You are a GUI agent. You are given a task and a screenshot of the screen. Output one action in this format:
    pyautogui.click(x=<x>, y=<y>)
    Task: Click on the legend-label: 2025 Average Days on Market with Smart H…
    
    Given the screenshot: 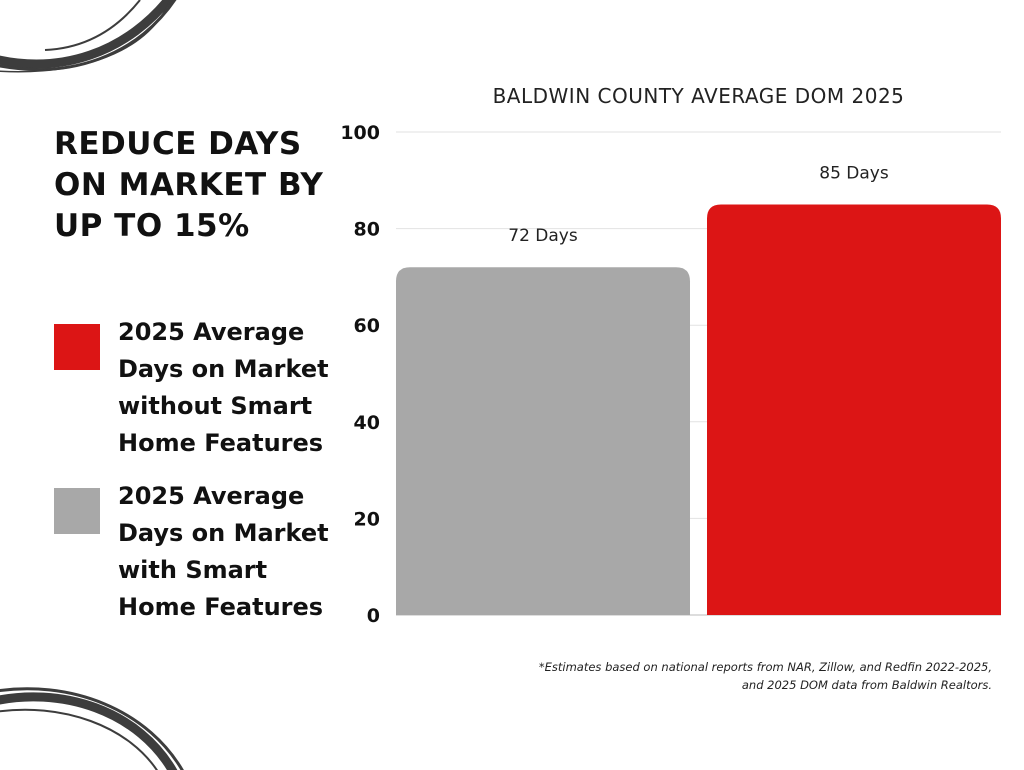 What is the action you would take?
    pyautogui.click(x=223, y=551)
    